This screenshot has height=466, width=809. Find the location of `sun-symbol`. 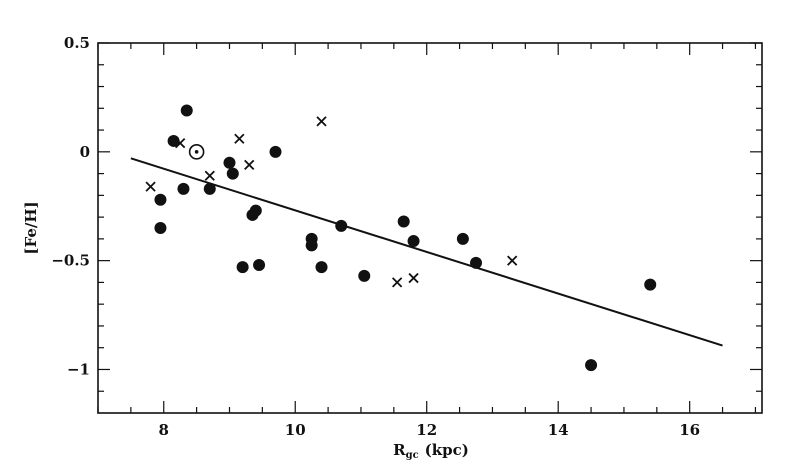

sun-symbol is located at coordinates (196, 152).